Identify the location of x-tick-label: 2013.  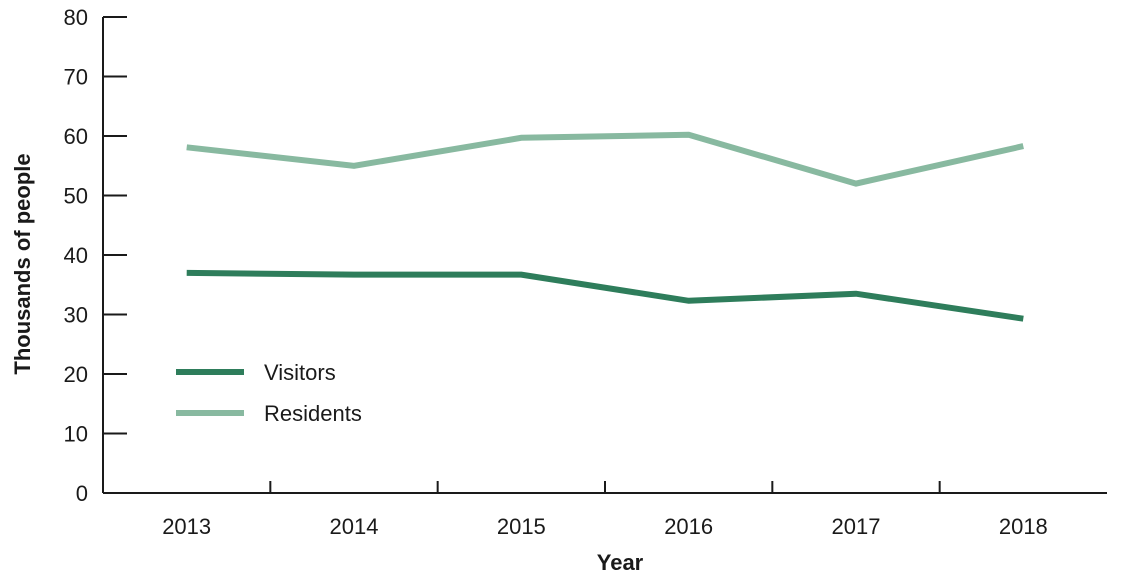
(186, 526).